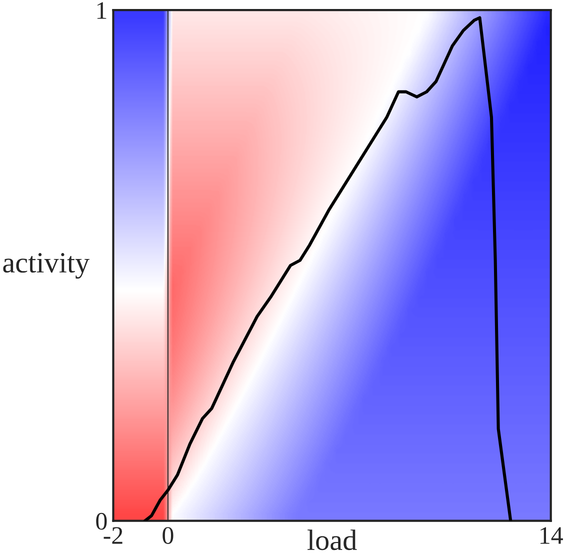 The image size is (572, 560). Describe the element at coordinates (101, 10) in the screenshot. I see `y-tick-label: 1` at that location.